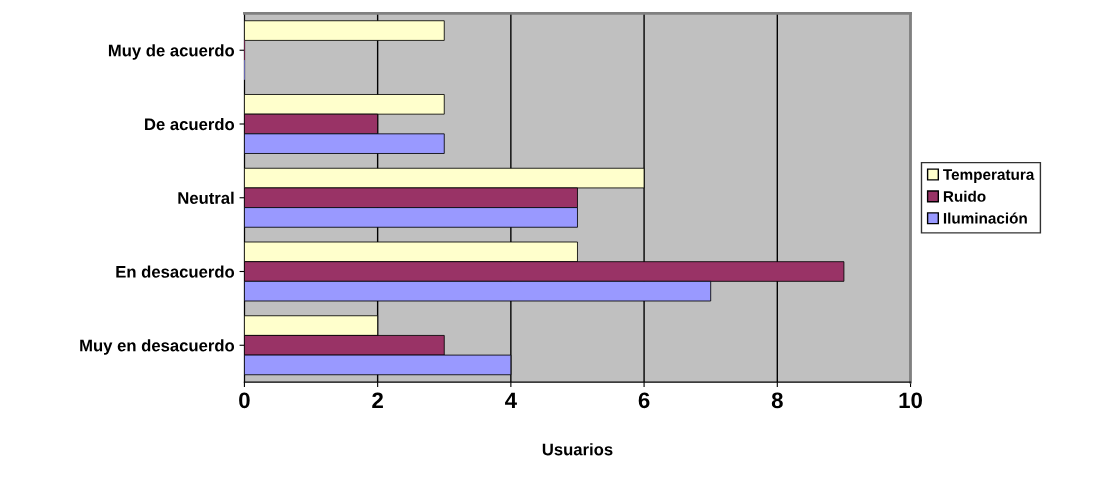 This screenshot has height=495, width=1101. I want to click on x-tick-label: 8, so click(777, 400).